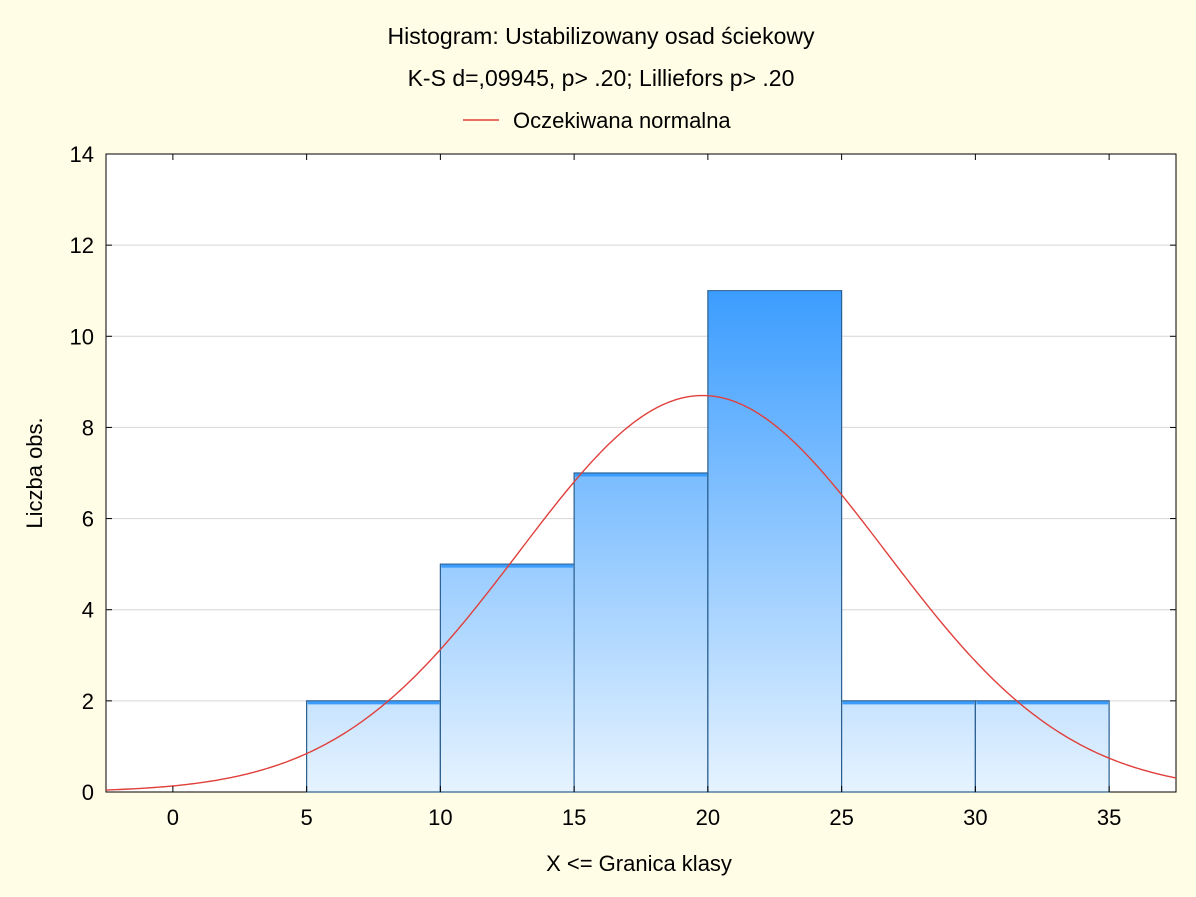 This screenshot has height=897, width=1196. What do you see at coordinates (173, 817) in the screenshot?
I see `x-tick-label: 0` at bounding box center [173, 817].